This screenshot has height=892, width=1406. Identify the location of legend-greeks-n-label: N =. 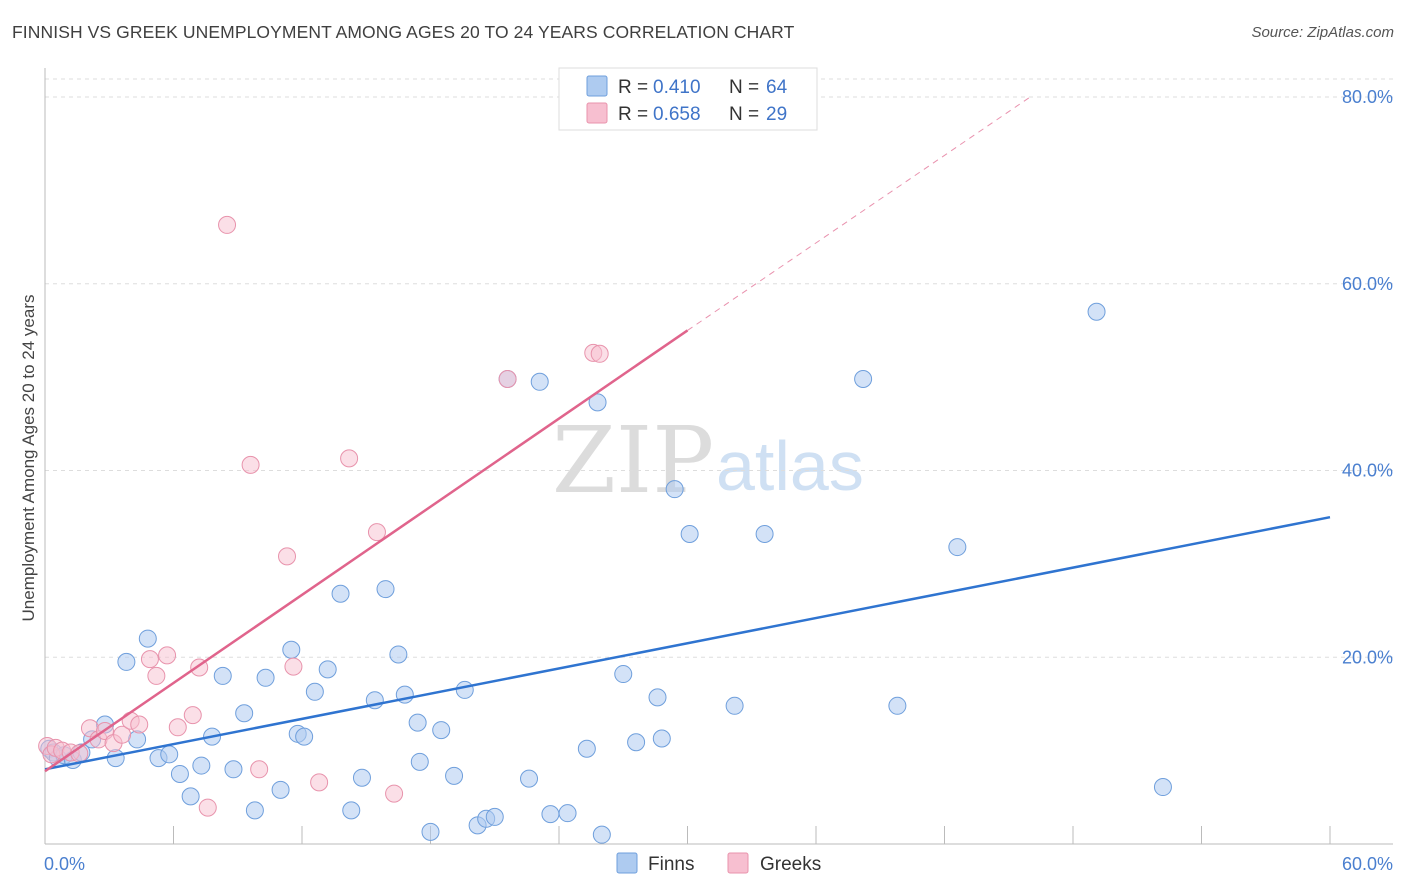
(744, 114).